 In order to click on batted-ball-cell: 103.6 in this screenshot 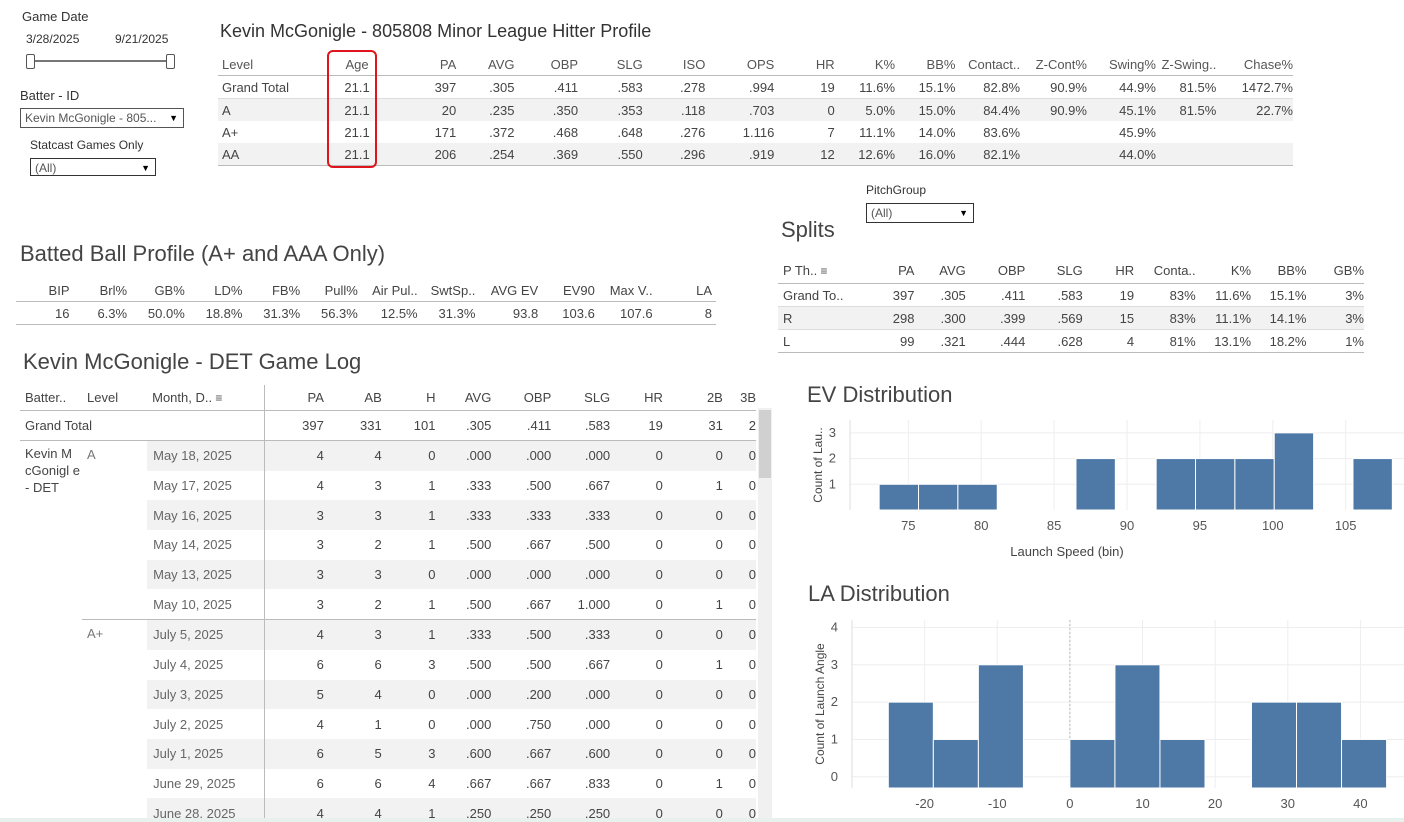, I will do `click(566, 313)`.